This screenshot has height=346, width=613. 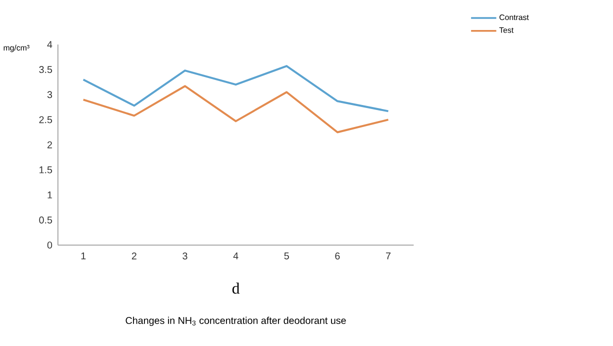 I want to click on x-tick-label: 4, so click(x=235, y=256).